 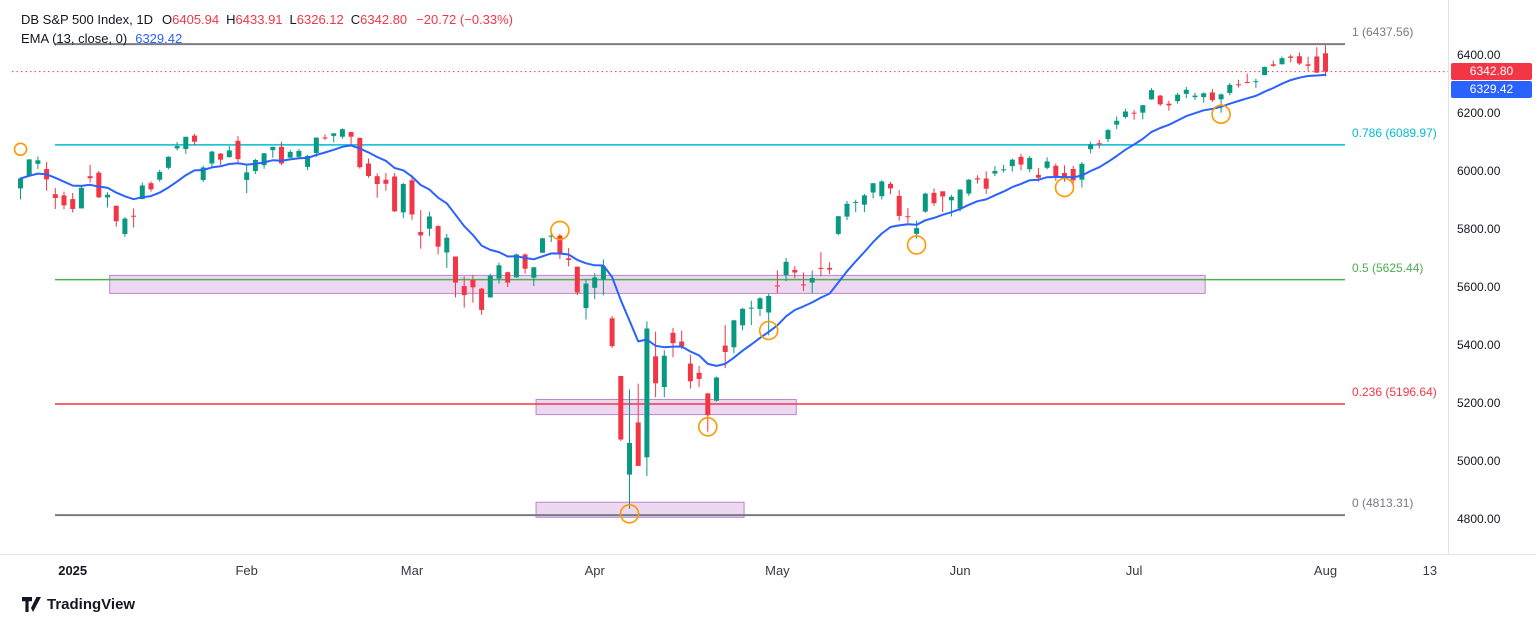 What do you see at coordinates (246, 570) in the screenshot?
I see `time-scale-label: Feb` at bounding box center [246, 570].